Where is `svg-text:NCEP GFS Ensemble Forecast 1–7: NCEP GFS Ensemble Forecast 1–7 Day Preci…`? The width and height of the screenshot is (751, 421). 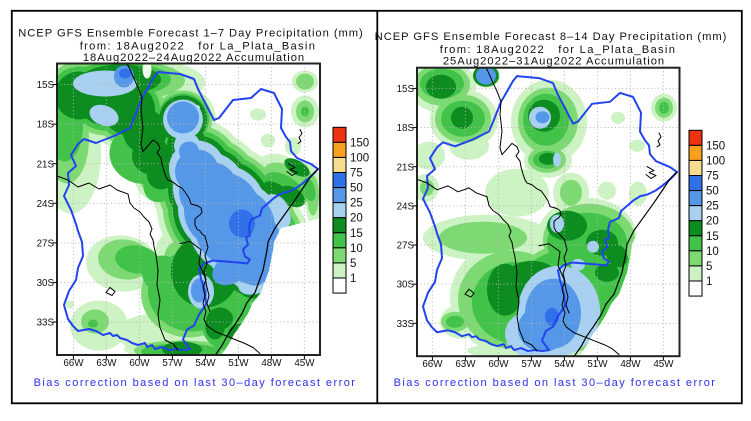 svg-text:NCEP GFS Ensemble Forecast 1–7: NCEP GFS Ensemble Forecast 1–7 Day Preci… is located at coordinates (190, 34).